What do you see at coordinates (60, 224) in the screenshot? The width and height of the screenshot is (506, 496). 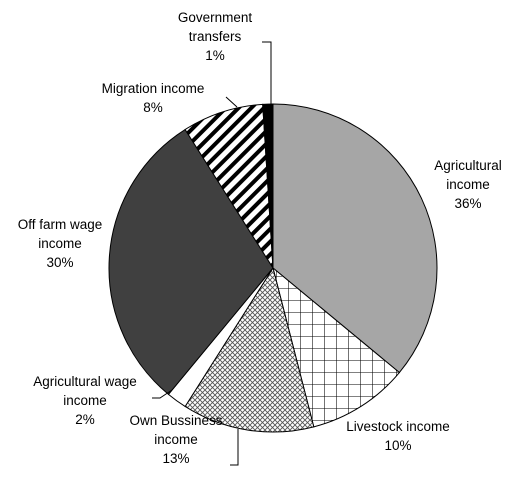 I see `data-label-line: Off farm wage` at bounding box center [60, 224].